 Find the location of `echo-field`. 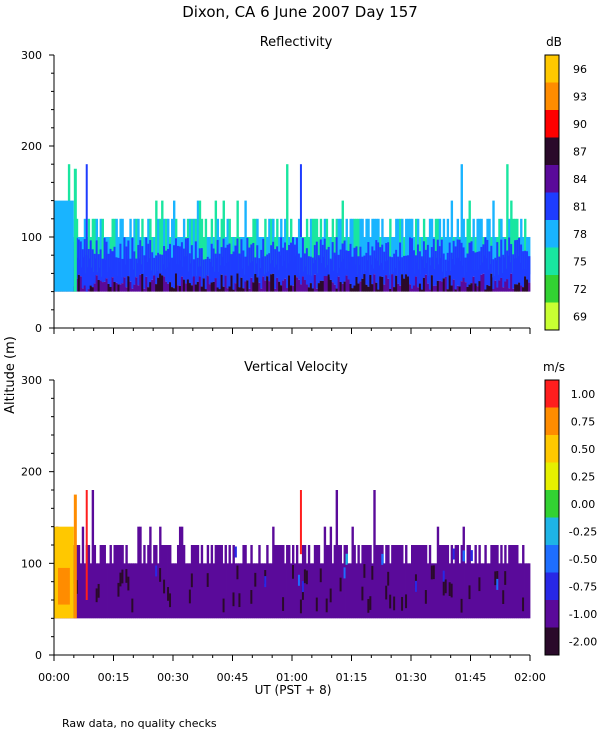

echo-field is located at coordinates (292, 554).